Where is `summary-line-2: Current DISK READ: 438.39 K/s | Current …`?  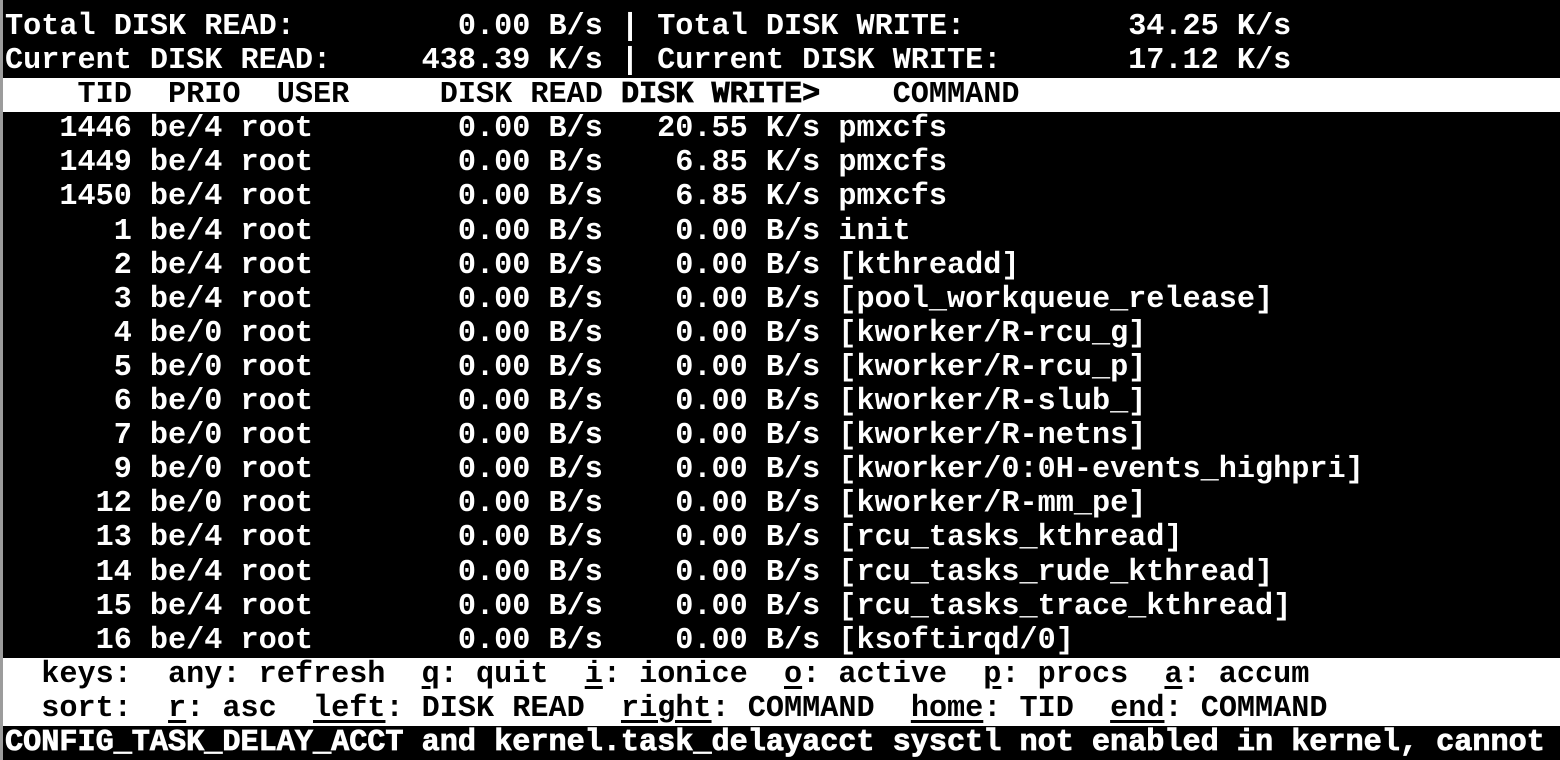
summary-line-2: Current DISK READ: 438.39 K/s | Current … is located at coordinates (782, 61).